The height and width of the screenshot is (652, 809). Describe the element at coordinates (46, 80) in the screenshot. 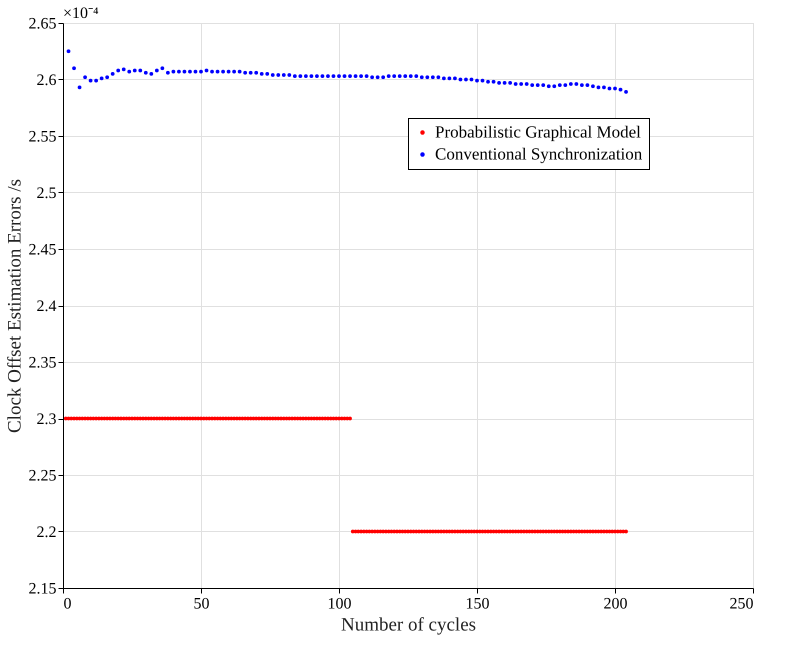

I see `y-tick-label: 2.6` at that location.